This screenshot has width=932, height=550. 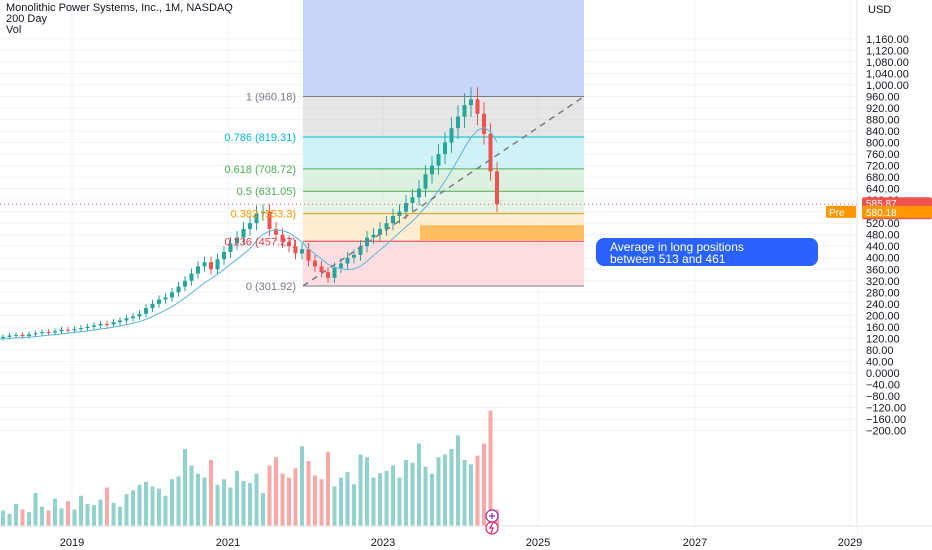 I want to click on fib-level-label: 0 (301.92), so click(x=271, y=287).